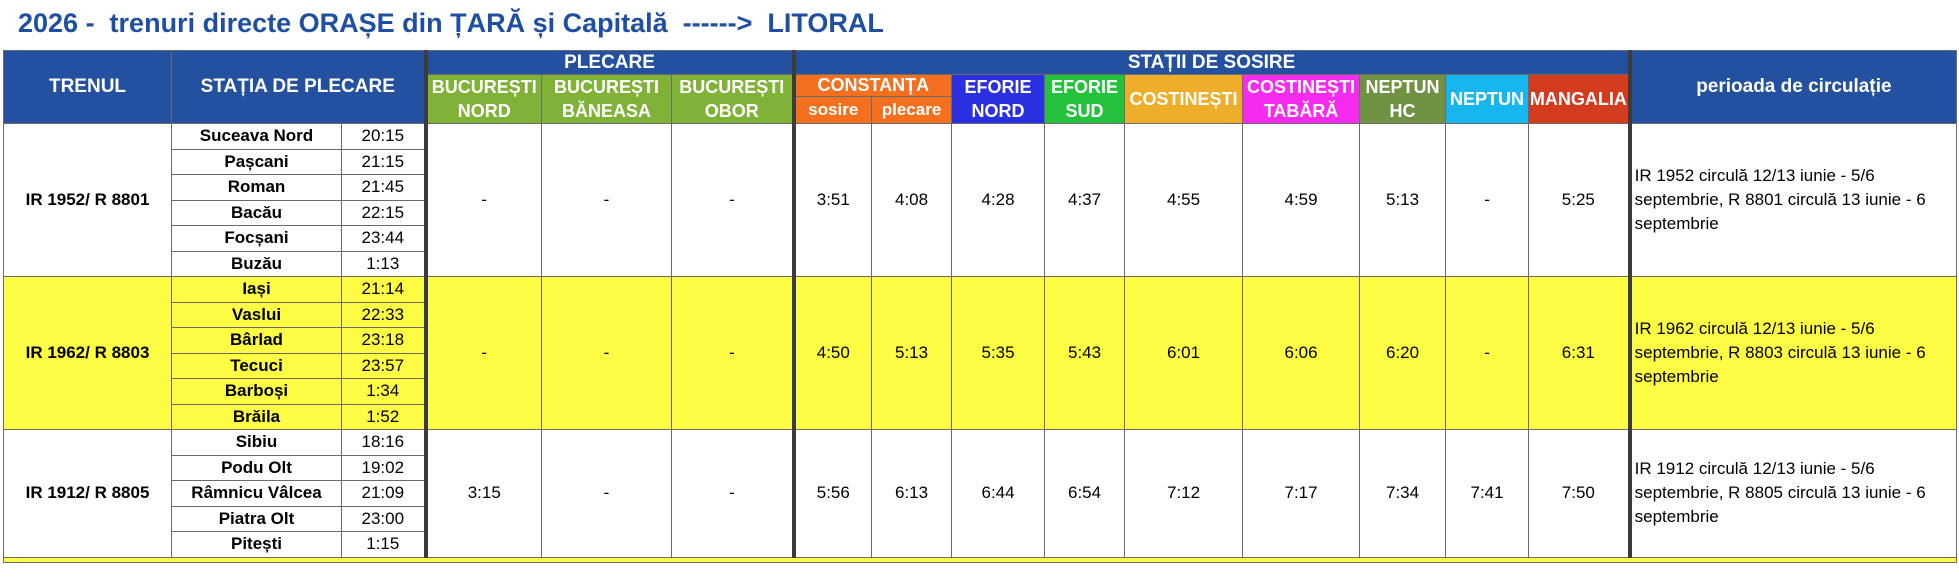 This screenshot has height=578, width=1959. What do you see at coordinates (1403, 99) in the screenshot?
I see `header-neptun-hc: NEPTUN HC` at bounding box center [1403, 99].